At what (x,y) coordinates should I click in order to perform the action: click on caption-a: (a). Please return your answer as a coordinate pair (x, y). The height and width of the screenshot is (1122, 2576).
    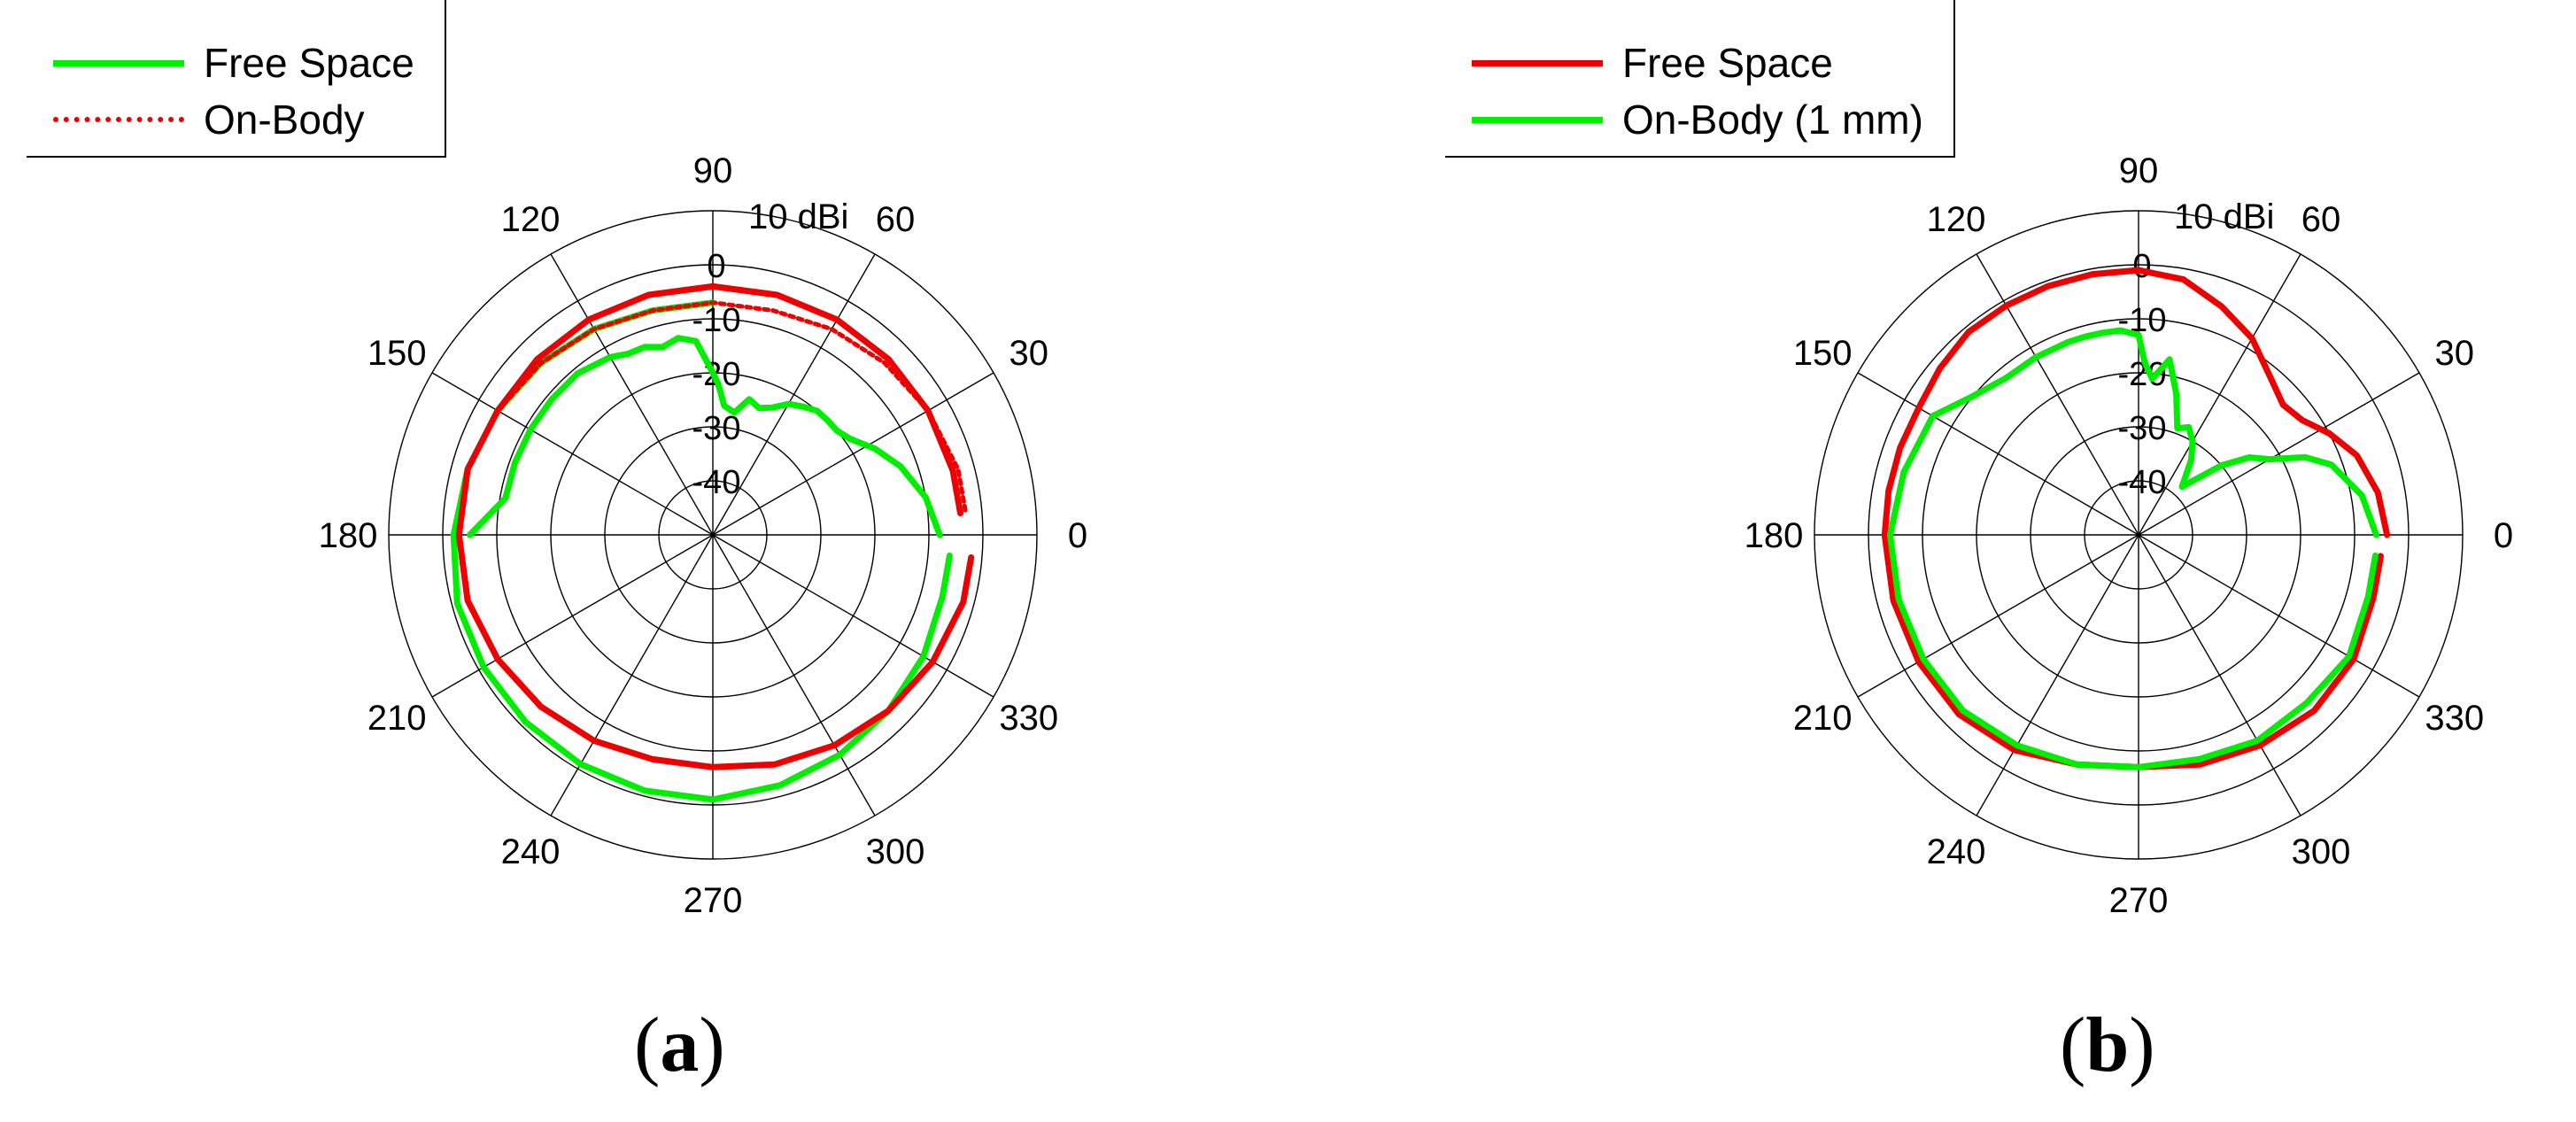
    Looking at the image, I should click on (679, 1045).